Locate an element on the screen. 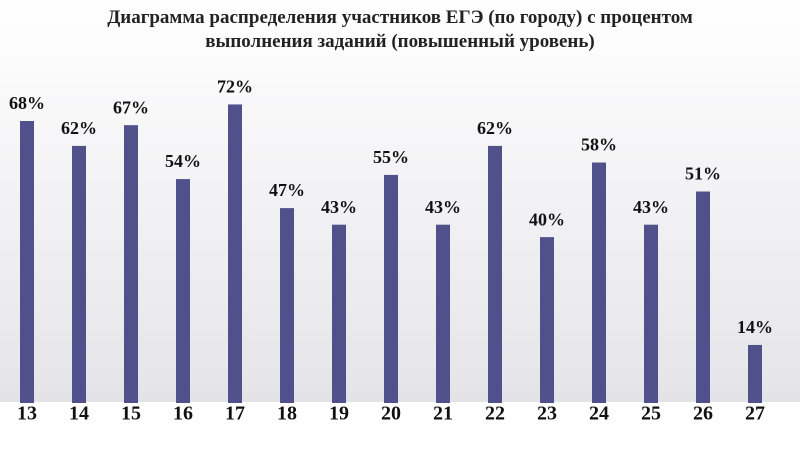  x-tick-label: 25 is located at coordinates (651, 414).